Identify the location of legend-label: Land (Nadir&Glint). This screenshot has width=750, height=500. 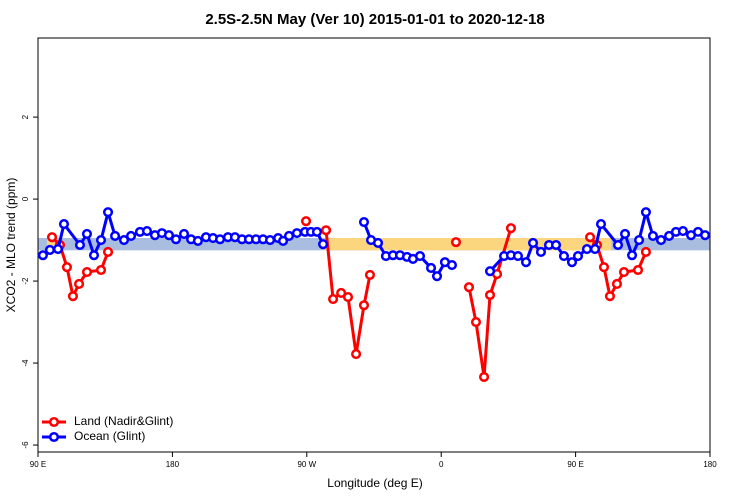
(123, 421).